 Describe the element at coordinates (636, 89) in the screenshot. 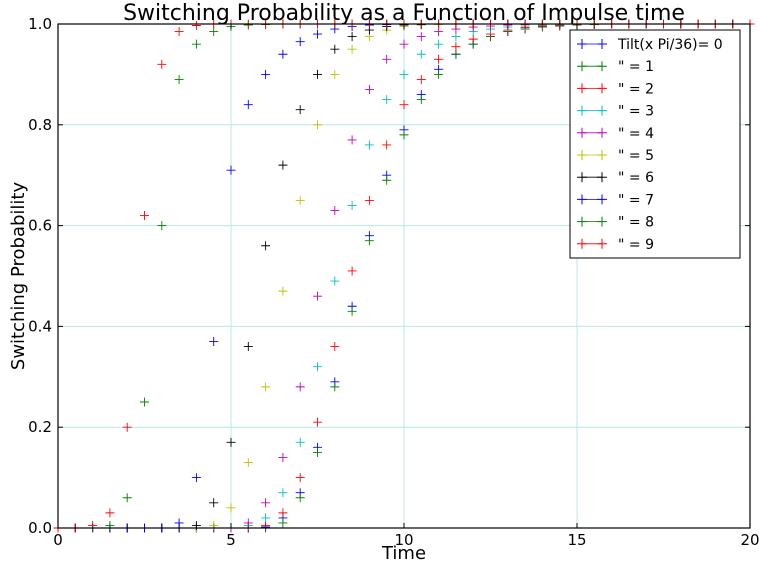

I see `legend-label-2: " = 2` at that location.